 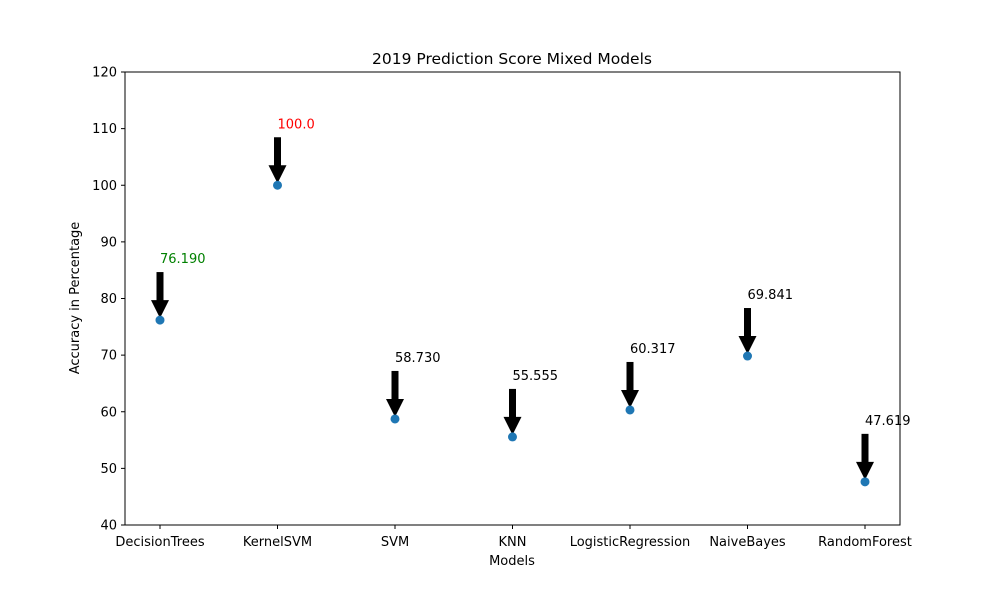 I want to click on x-tick-label: SVM, so click(x=395, y=542).